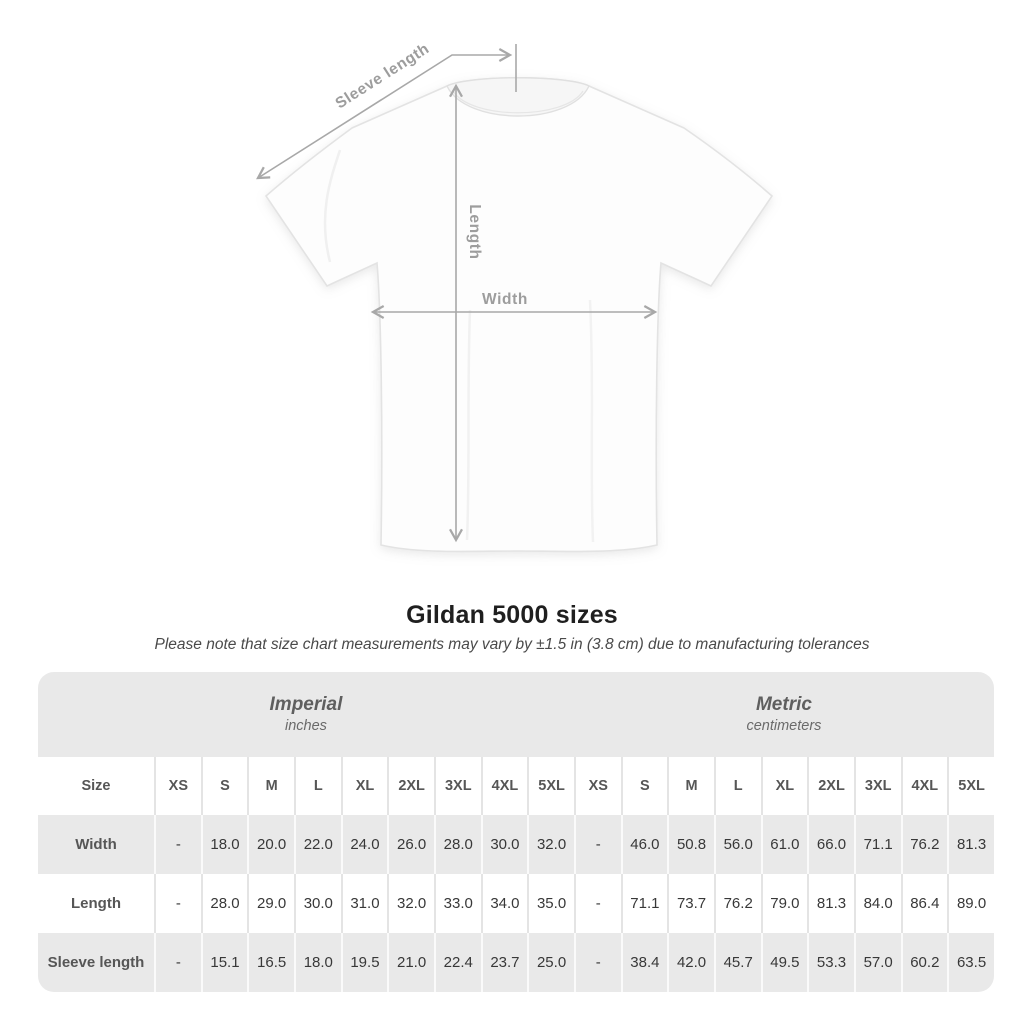 The width and height of the screenshot is (1024, 1024). Describe the element at coordinates (783, 705) in the screenshot. I see `metric-header-name: Metric` at that location.